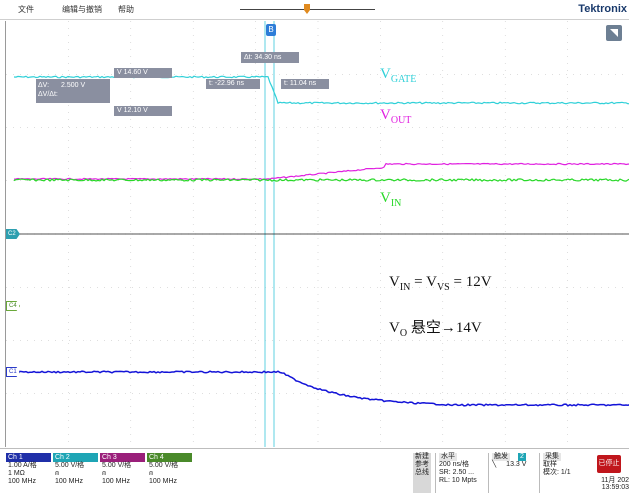  Describe the element at coordinates (321, 180) in the screenshot. I see `vin-trace` at that location.